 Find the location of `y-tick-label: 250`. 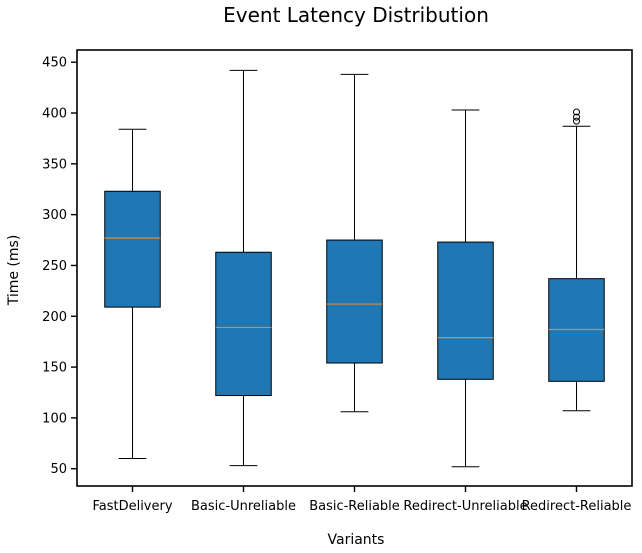

y-tick-label: 250 is located at coordinates (54, 266).